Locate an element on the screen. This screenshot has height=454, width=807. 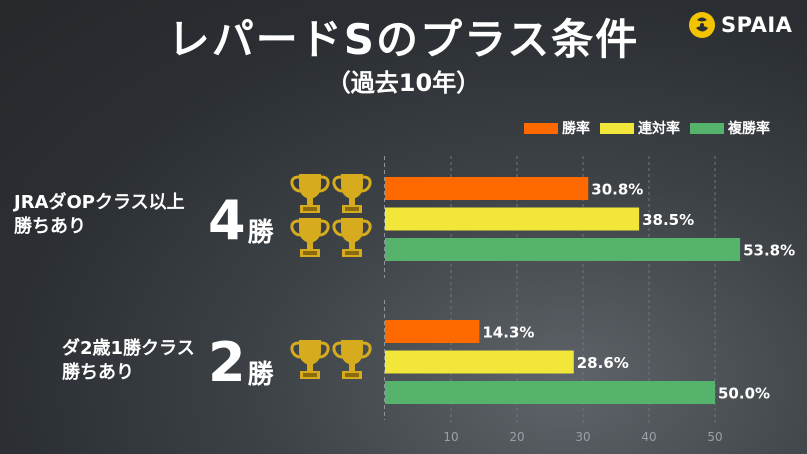
data-label: 50.0% is located at coordinates (744, 394).